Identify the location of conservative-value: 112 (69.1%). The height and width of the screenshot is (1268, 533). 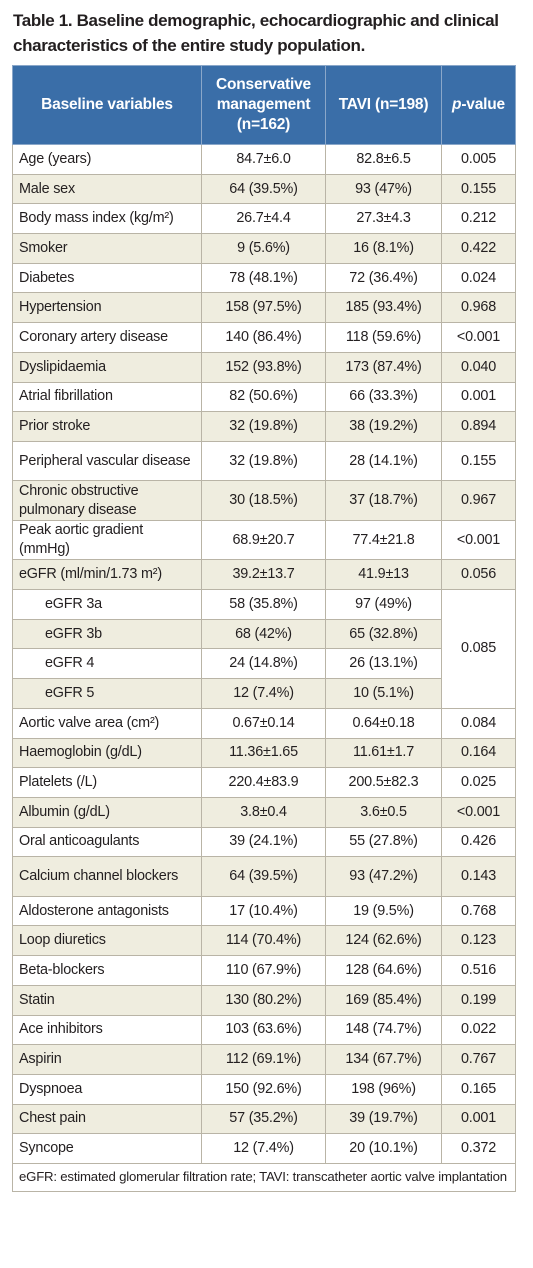
(263, 1059).